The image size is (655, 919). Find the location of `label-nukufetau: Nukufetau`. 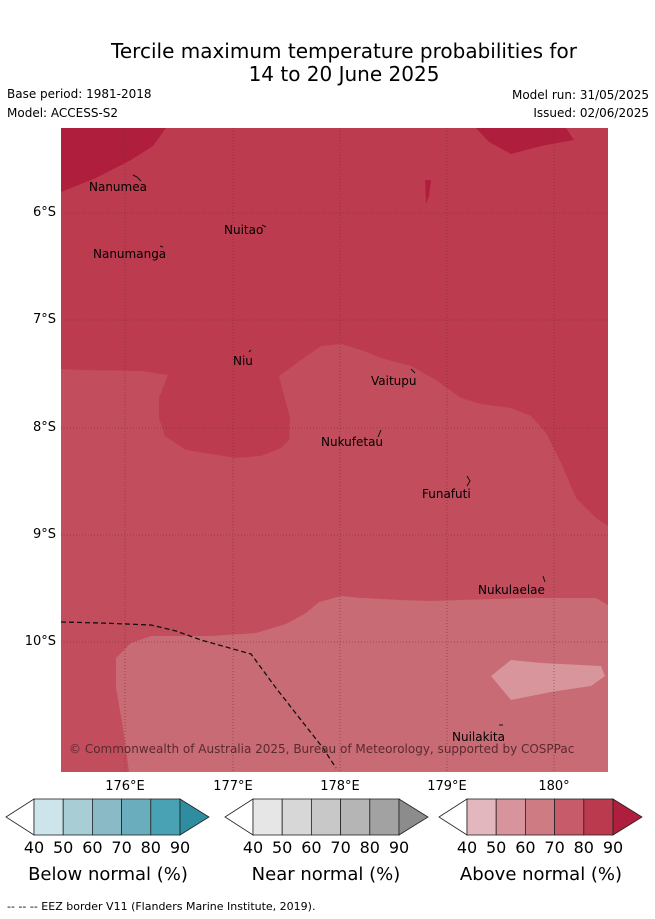

label-nukufetau: Nukufetau is located at coordinates (352, 442).